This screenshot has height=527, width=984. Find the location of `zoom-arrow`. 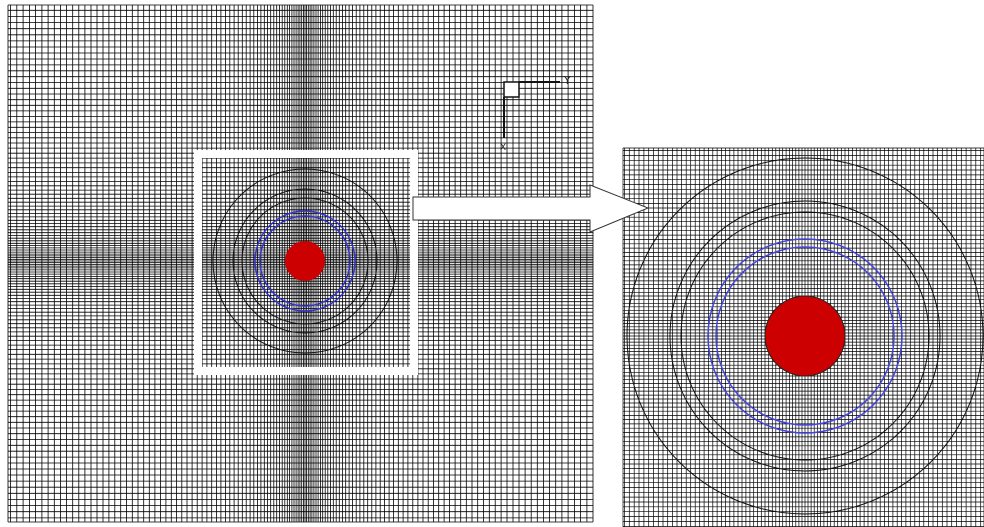

zoom-arrow is located at coordinates (531, 208).